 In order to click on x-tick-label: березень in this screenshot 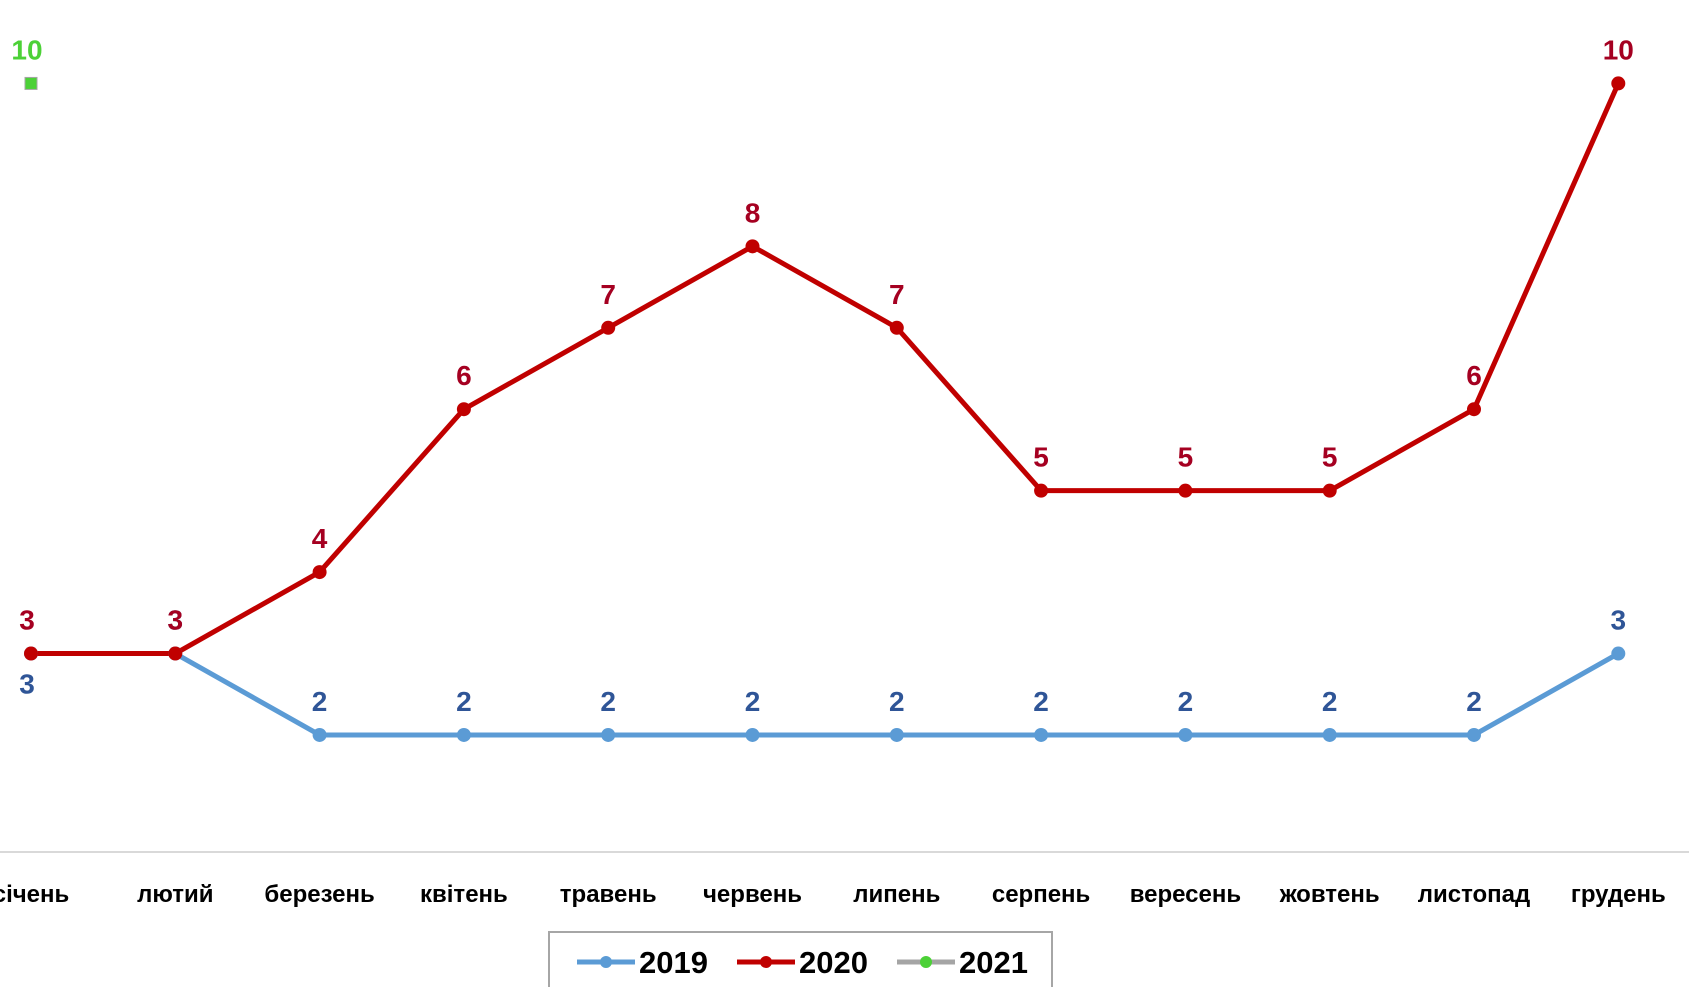, I will do `click(319, 894)`.